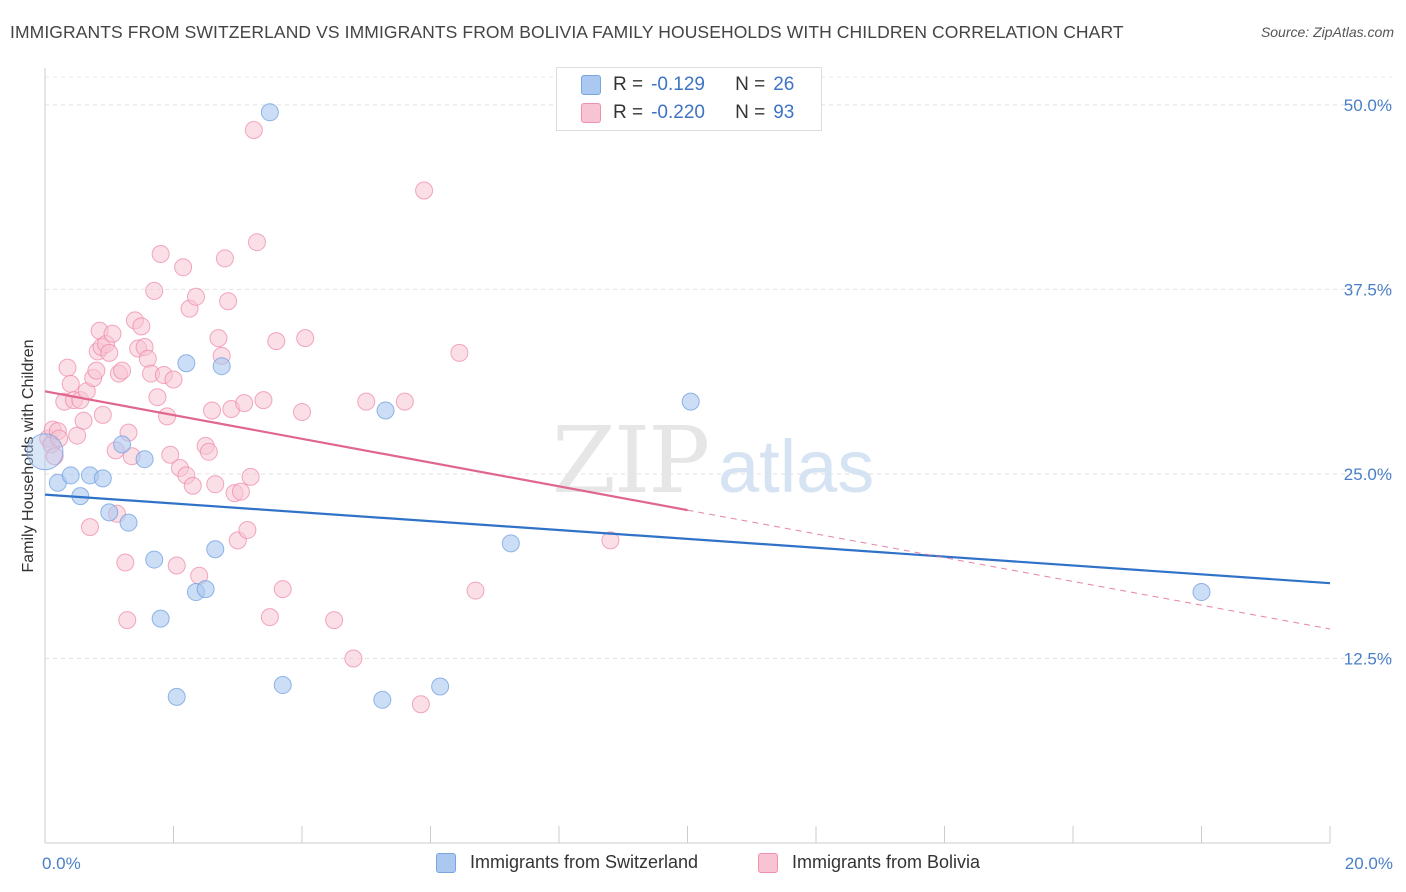 The height and width of the screenshot is (892, 1406). I want to click on bottom-legend-switzerland: Immigrants from Switzerland, so click(567, 862).